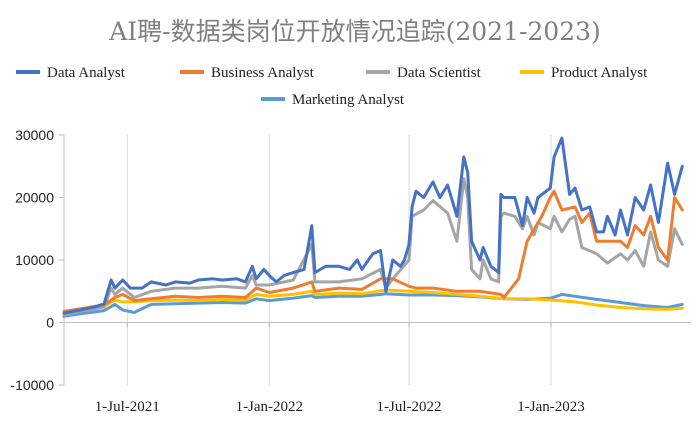 The height and width of the screenshot is (423, 700). What do you see at coordinates (263, 73) in the screenshot?
I see `legend-label-business-analyst: Business Analyst` at bounding box center [263, 73].